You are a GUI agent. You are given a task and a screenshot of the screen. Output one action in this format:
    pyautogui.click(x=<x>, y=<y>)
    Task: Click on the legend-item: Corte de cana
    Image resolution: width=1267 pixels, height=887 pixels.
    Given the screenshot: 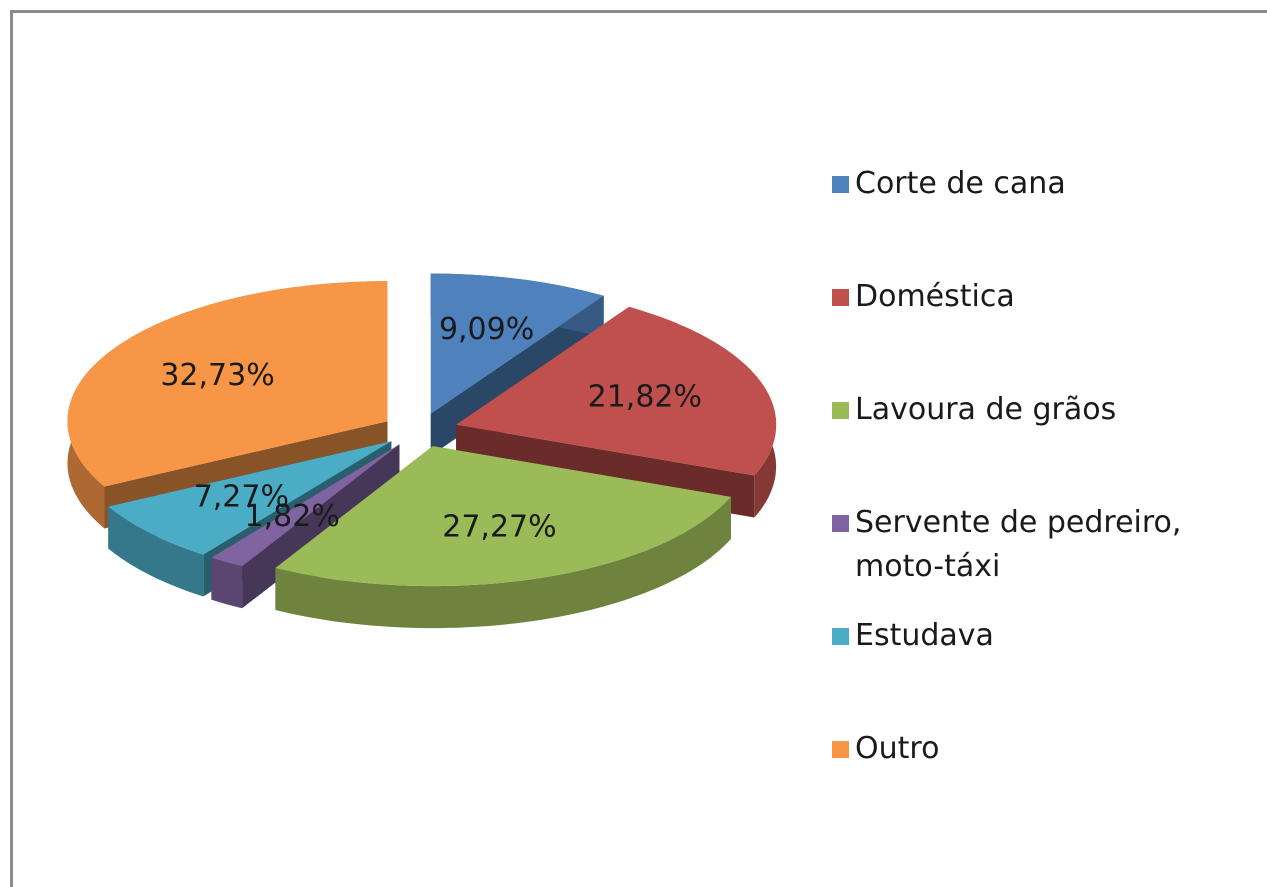 What is the action you would take?
    pyautogui.click(x=1042, y=218)
    